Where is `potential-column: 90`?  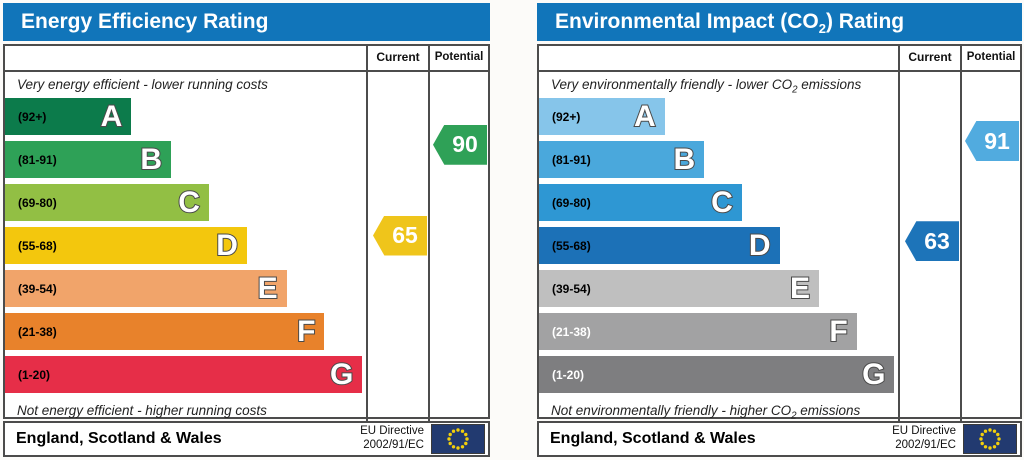 potential-column: 90 is located at coordinates (458, 247).